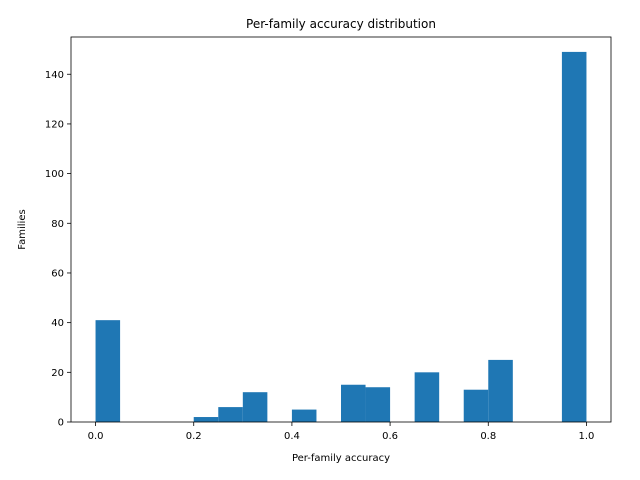  Describe the element at coordinates (57, 323) in the screenshot. I see `y-tick-label: 40` at that location.